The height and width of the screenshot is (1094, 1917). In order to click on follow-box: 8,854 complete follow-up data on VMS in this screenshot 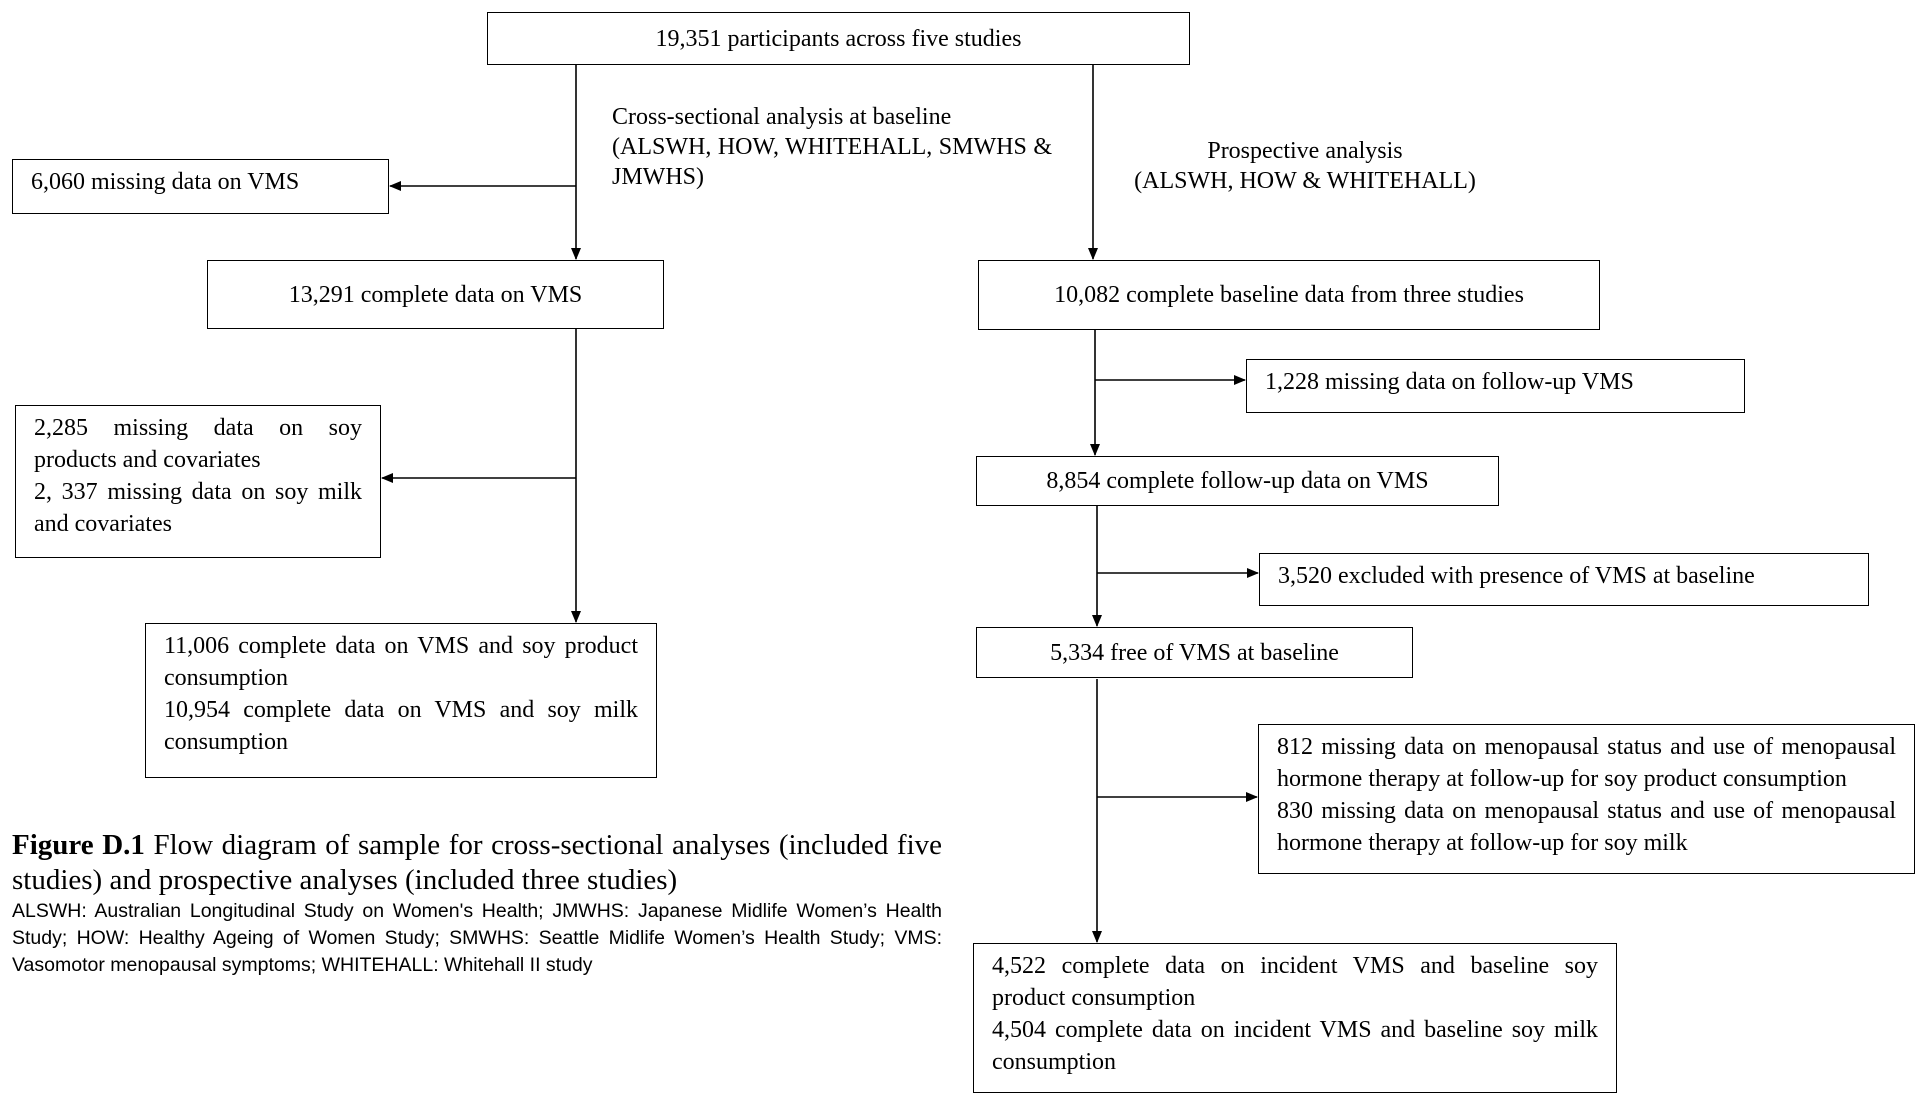, I will do `click(1237, 481)`.